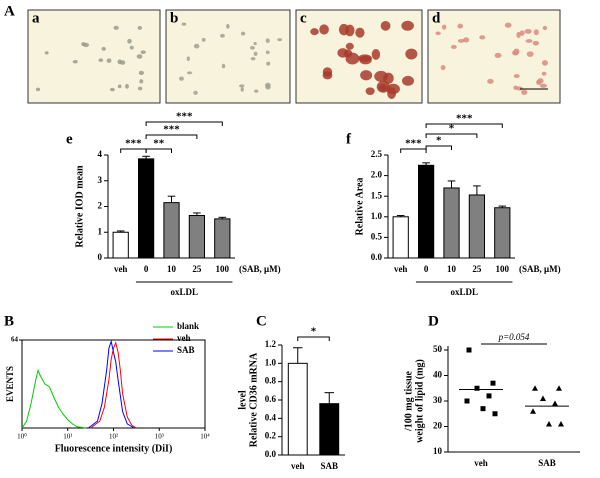 This screenshot has width=600, height=478. What do you see at coordinates (188, 326) in the screenshot?
I see `legend-label: blank` at bounding box center [188, 326].